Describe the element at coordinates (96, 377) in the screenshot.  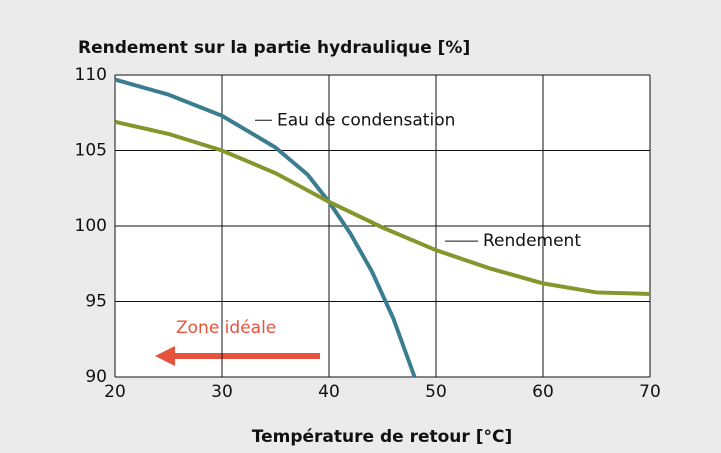
I see `y-tick-label: 90` at that location.